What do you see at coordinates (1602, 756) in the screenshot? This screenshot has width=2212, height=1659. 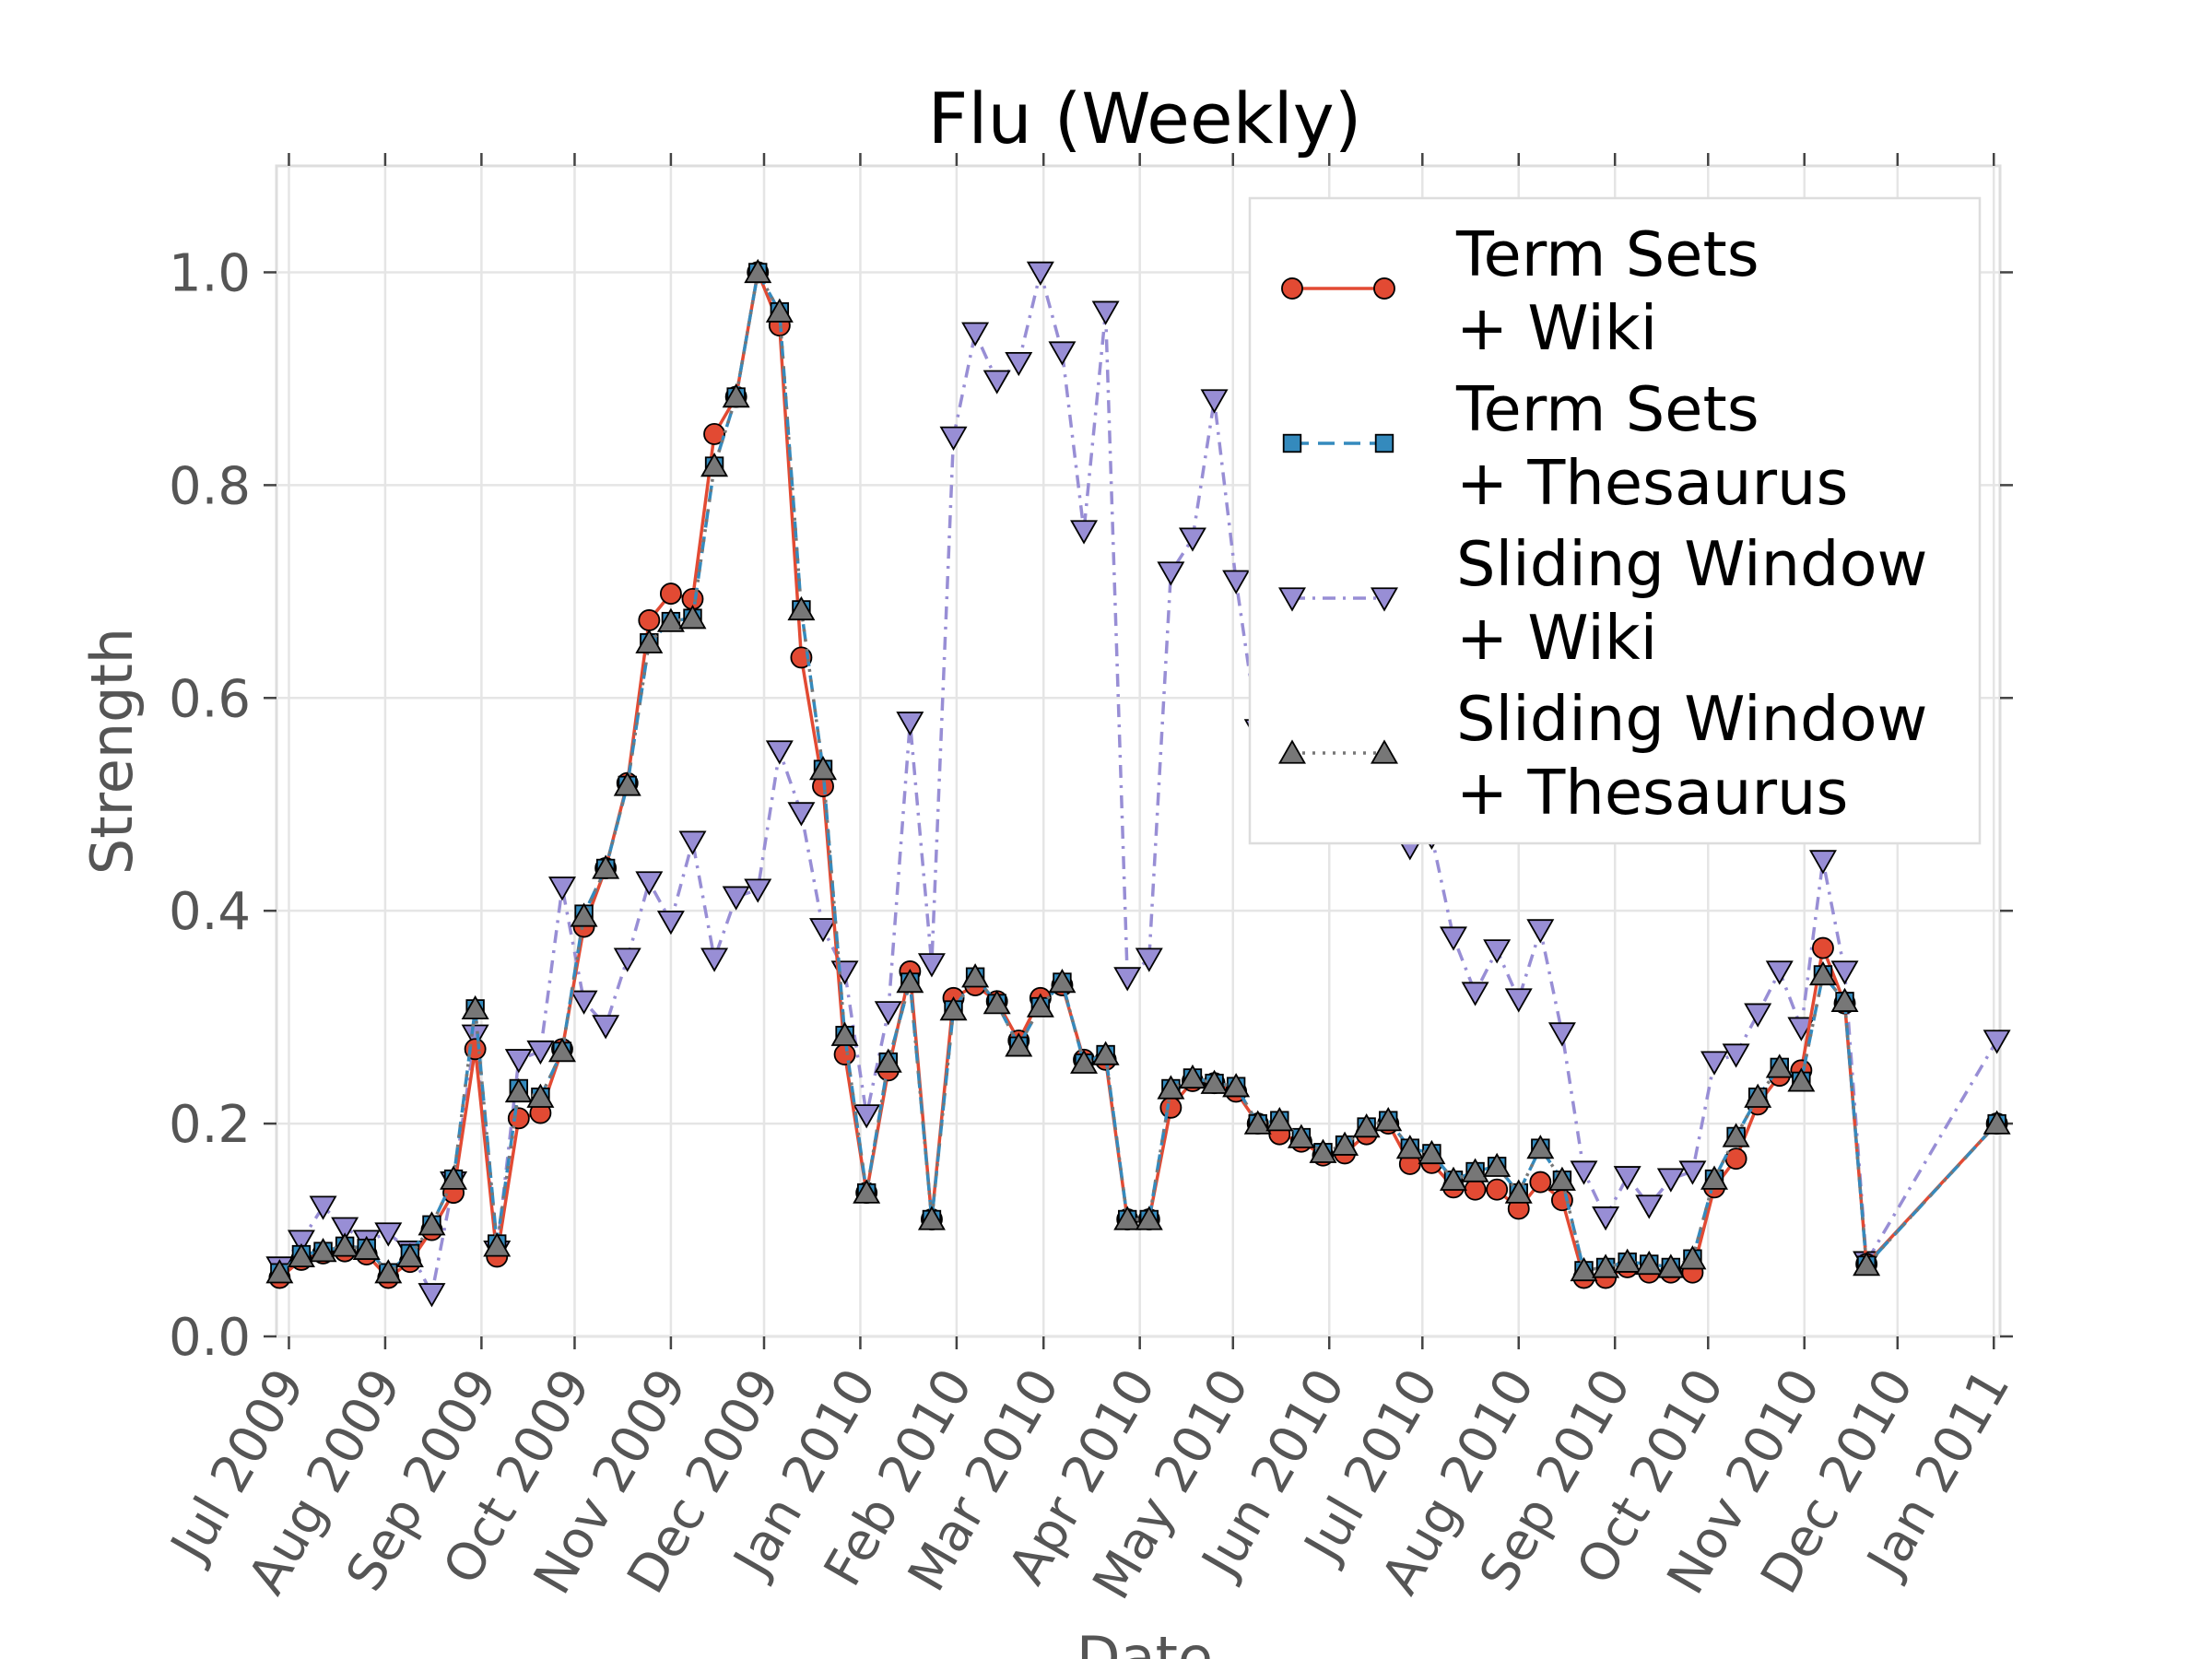 I see `legend-item: Sliding Window+ Thesaurus` at bounding box center [1602, 756].